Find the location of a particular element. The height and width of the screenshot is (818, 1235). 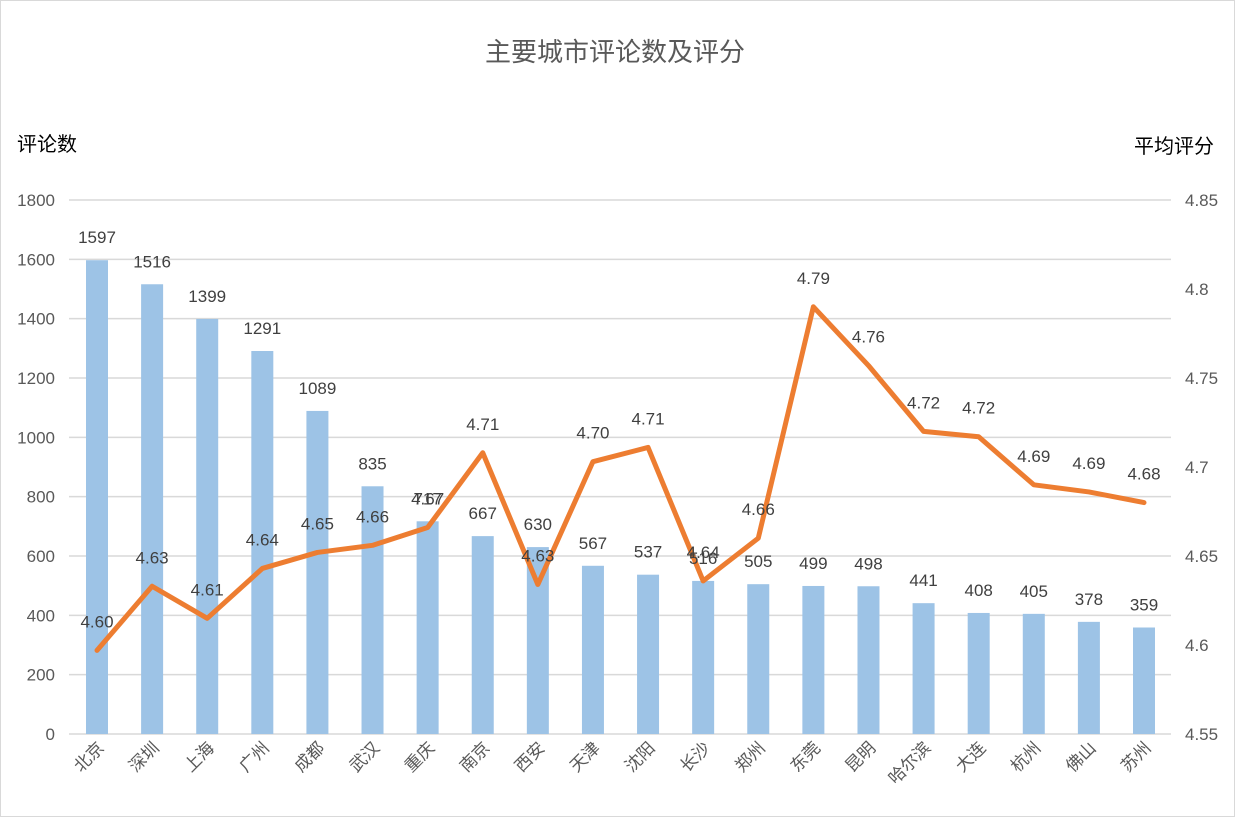

right-axis-tick-label: 4.65 is located at coordinates (1201, 556).